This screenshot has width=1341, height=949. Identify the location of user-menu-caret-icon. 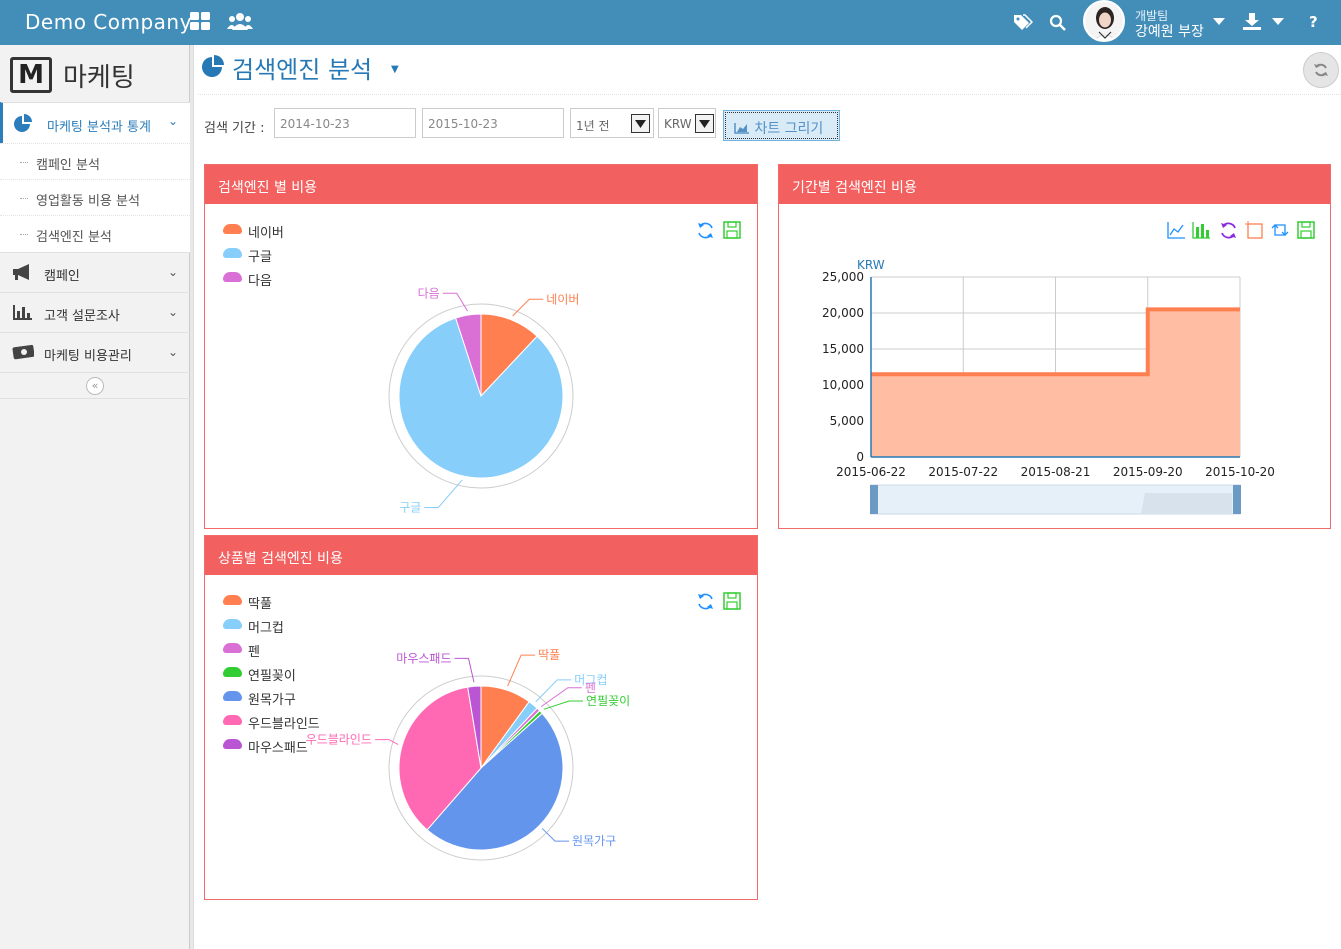
(1219, 22).